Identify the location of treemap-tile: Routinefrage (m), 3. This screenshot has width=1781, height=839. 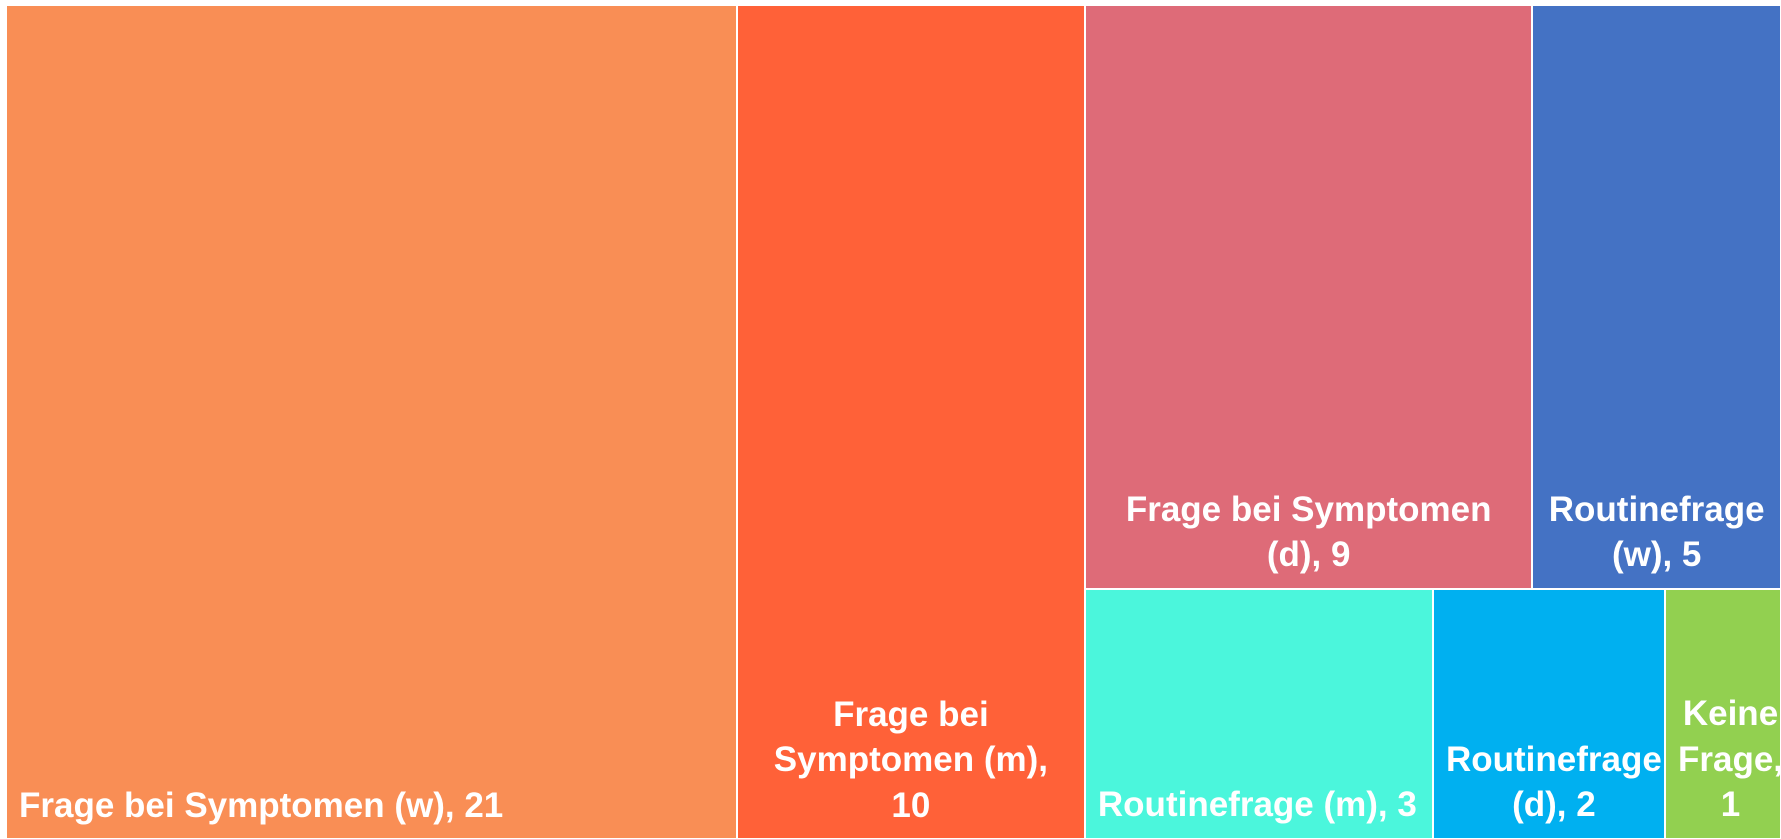
(1258, 713).